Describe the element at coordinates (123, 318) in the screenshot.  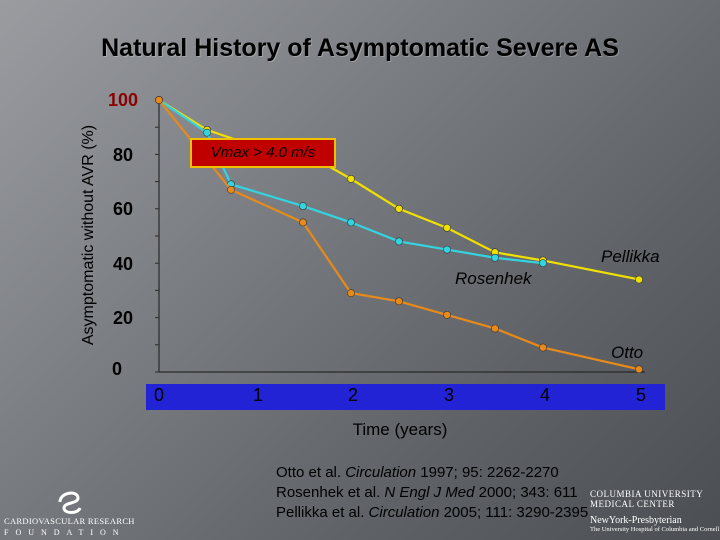
I see `y-tick-label: 20` at that location.